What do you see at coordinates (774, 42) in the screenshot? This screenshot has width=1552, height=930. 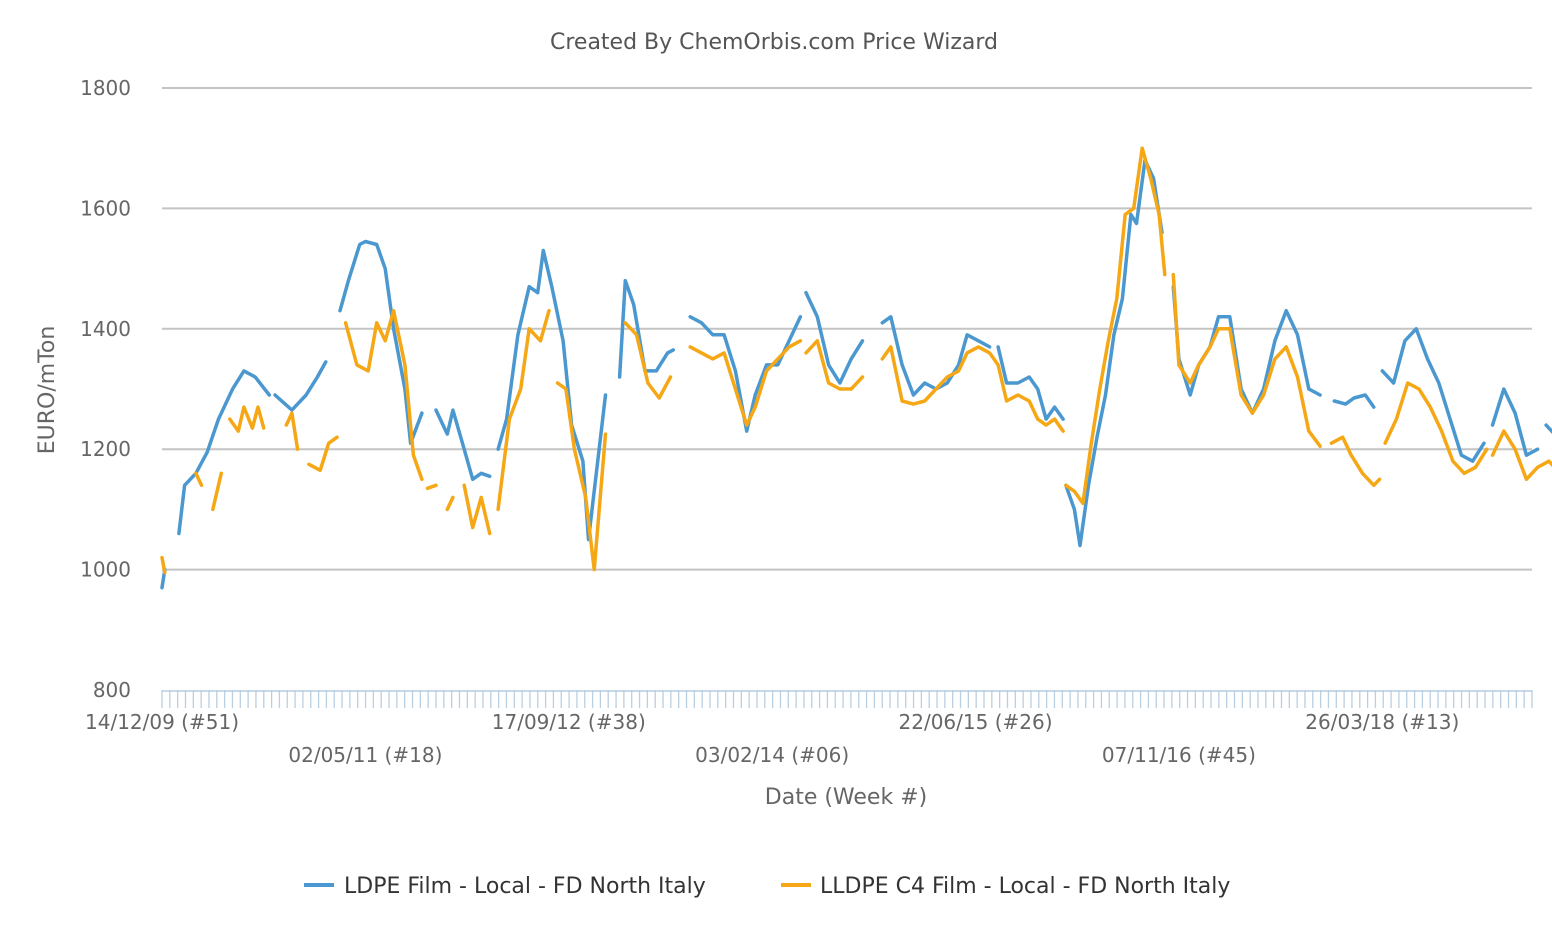 I see `chart-title: Created By ChemOrbis.com Price Wizard` at bounding box center [774, 42].